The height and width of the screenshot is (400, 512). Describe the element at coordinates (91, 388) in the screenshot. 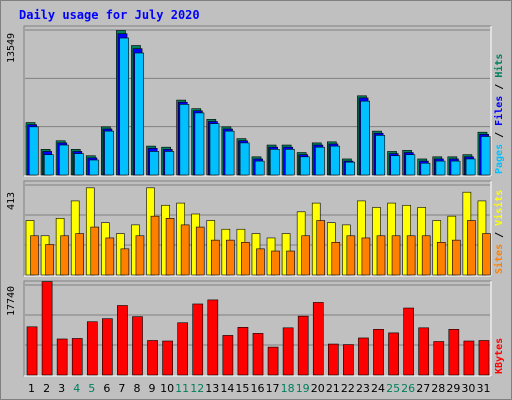

I see `x-tick-label: 5` at that location.